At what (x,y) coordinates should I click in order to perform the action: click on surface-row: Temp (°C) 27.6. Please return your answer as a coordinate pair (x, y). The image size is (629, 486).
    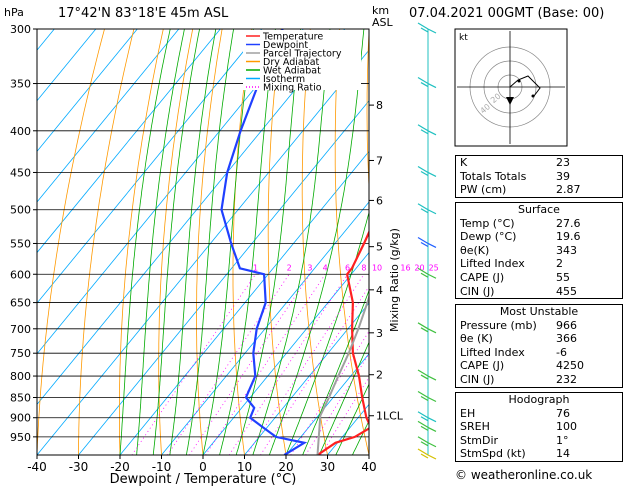
    Looking at the image, I should click on (539, 224).